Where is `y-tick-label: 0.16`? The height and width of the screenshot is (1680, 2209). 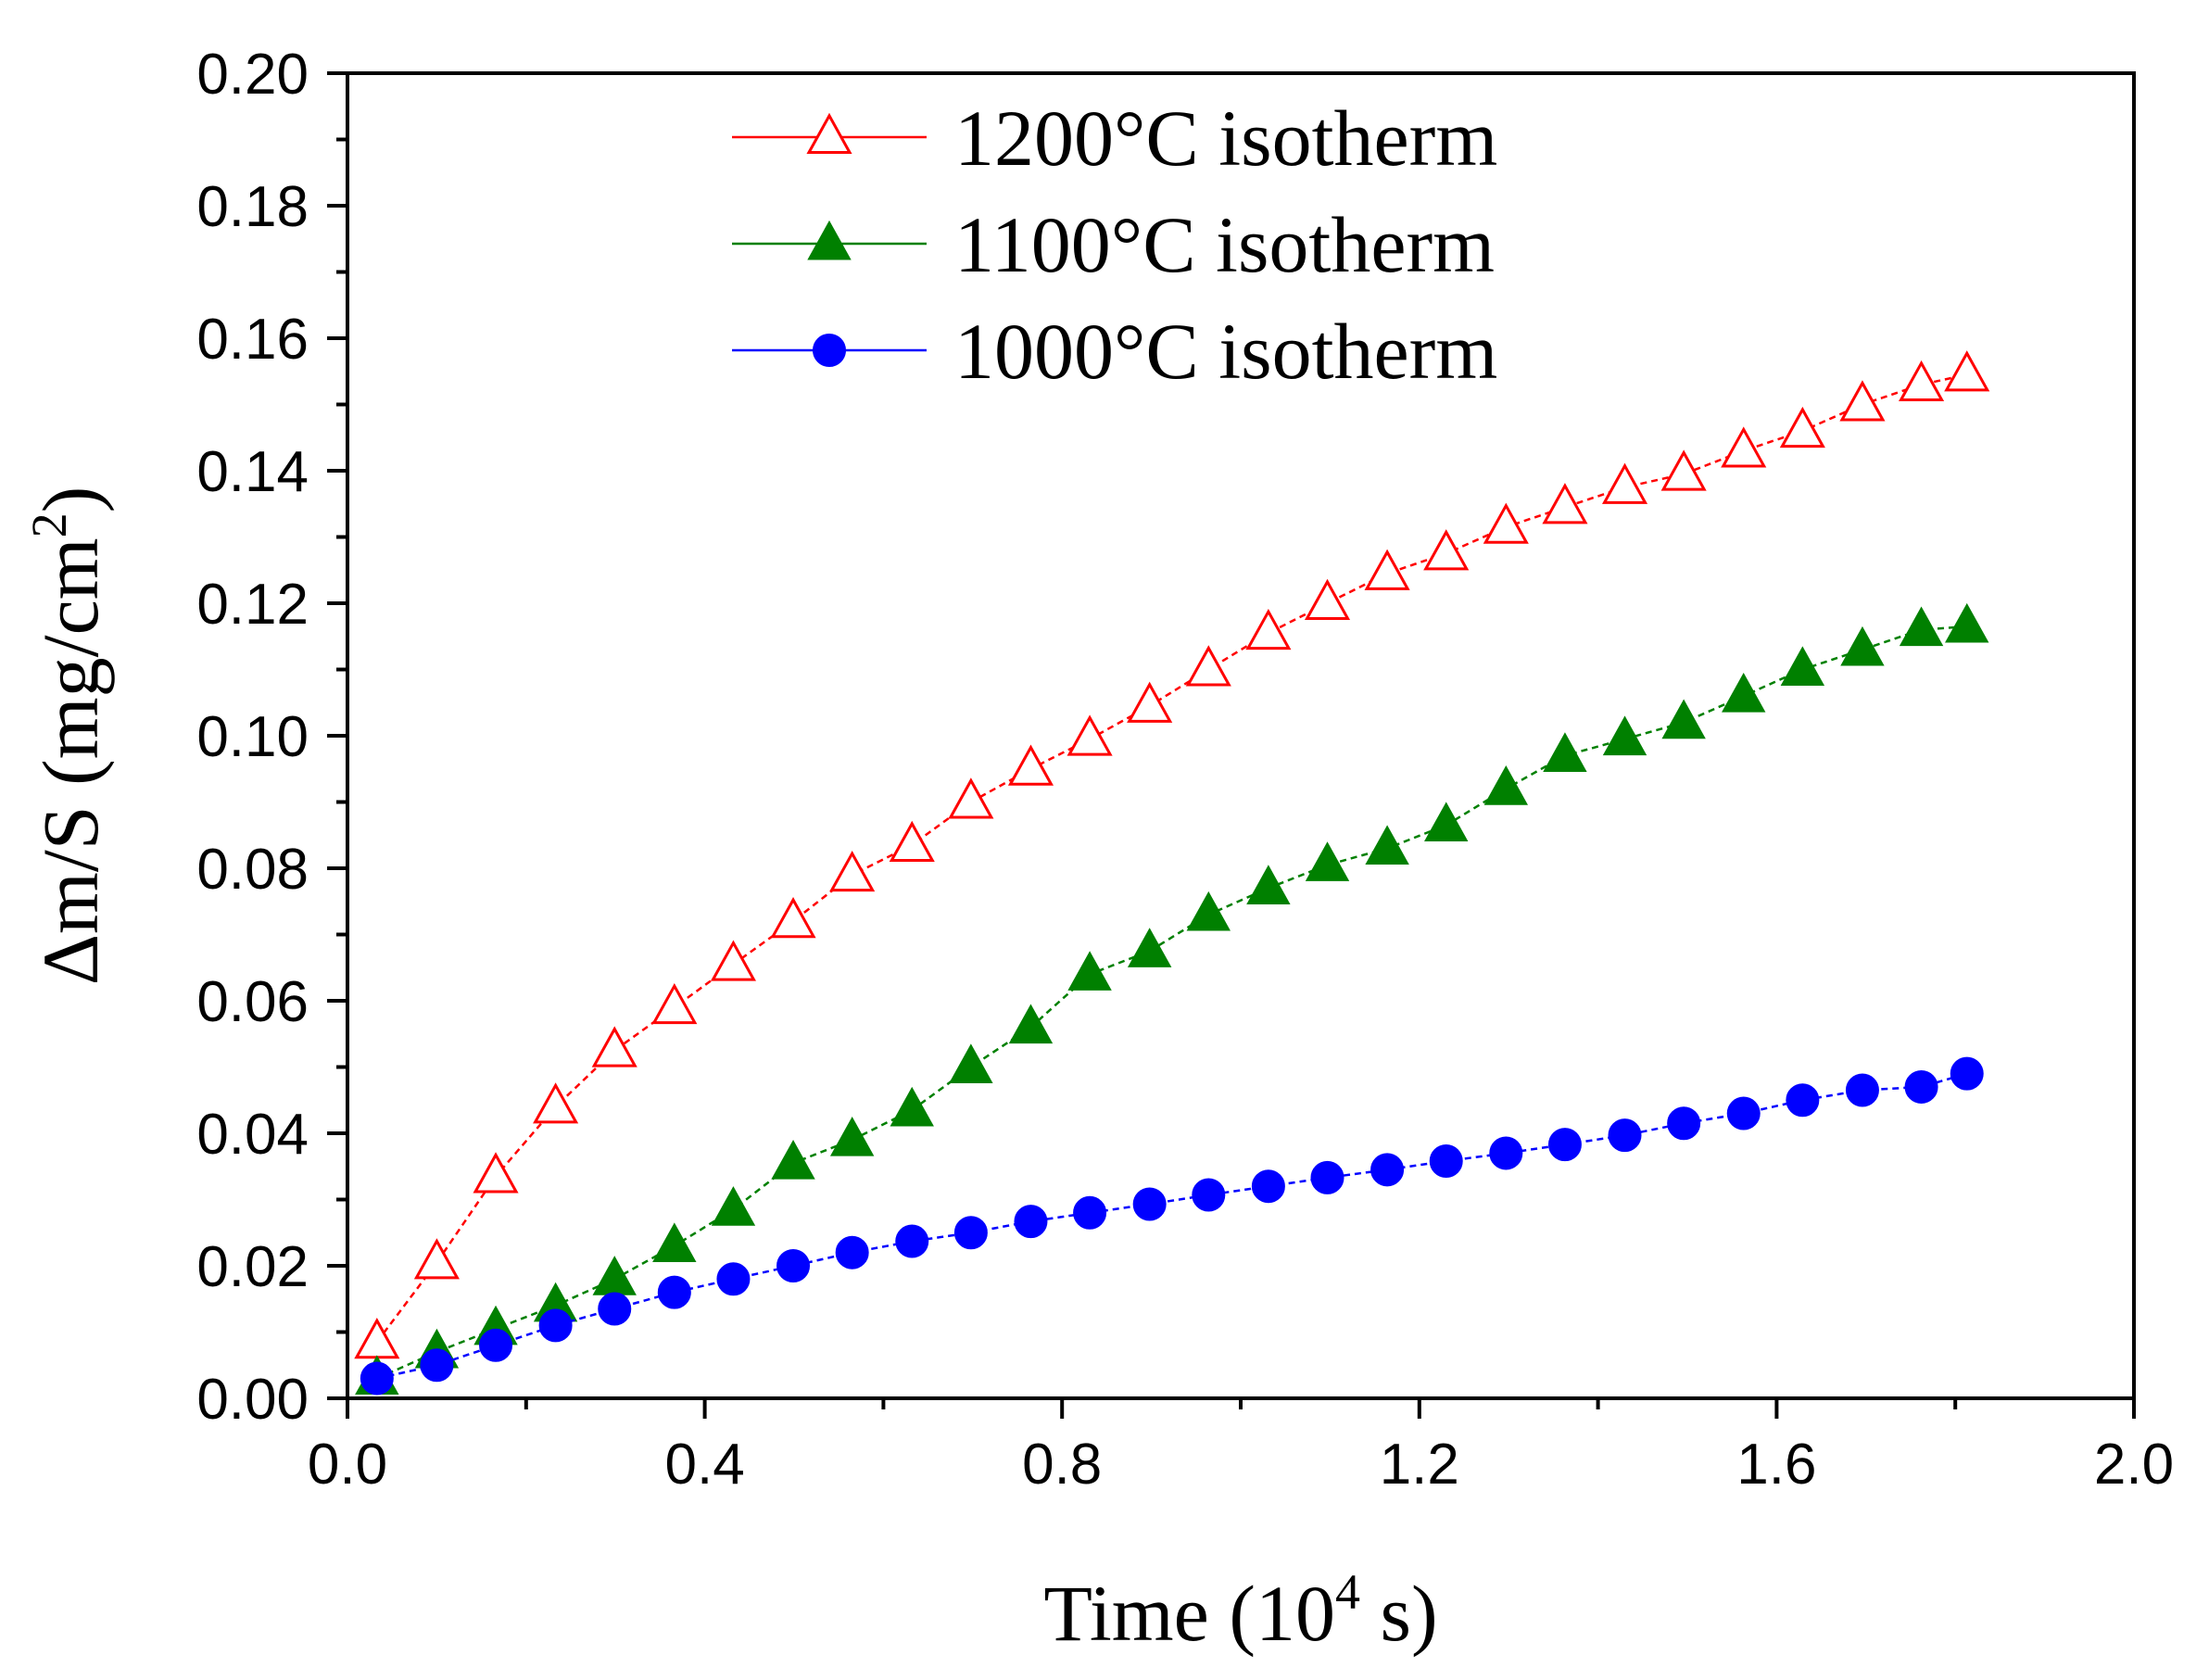
y-tick-label: 0.16 is located at coordinates (252, 340).